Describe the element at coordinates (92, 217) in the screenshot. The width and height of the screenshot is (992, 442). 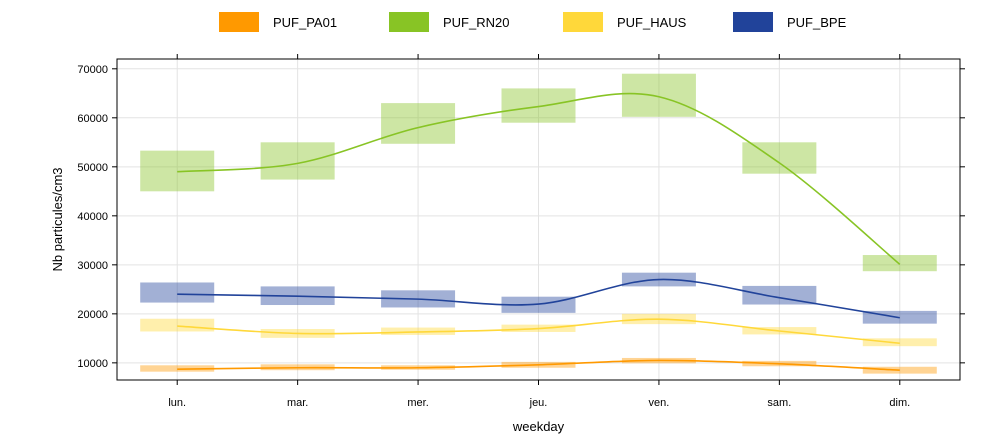
I see `y-tick-label: 40000` at that location.